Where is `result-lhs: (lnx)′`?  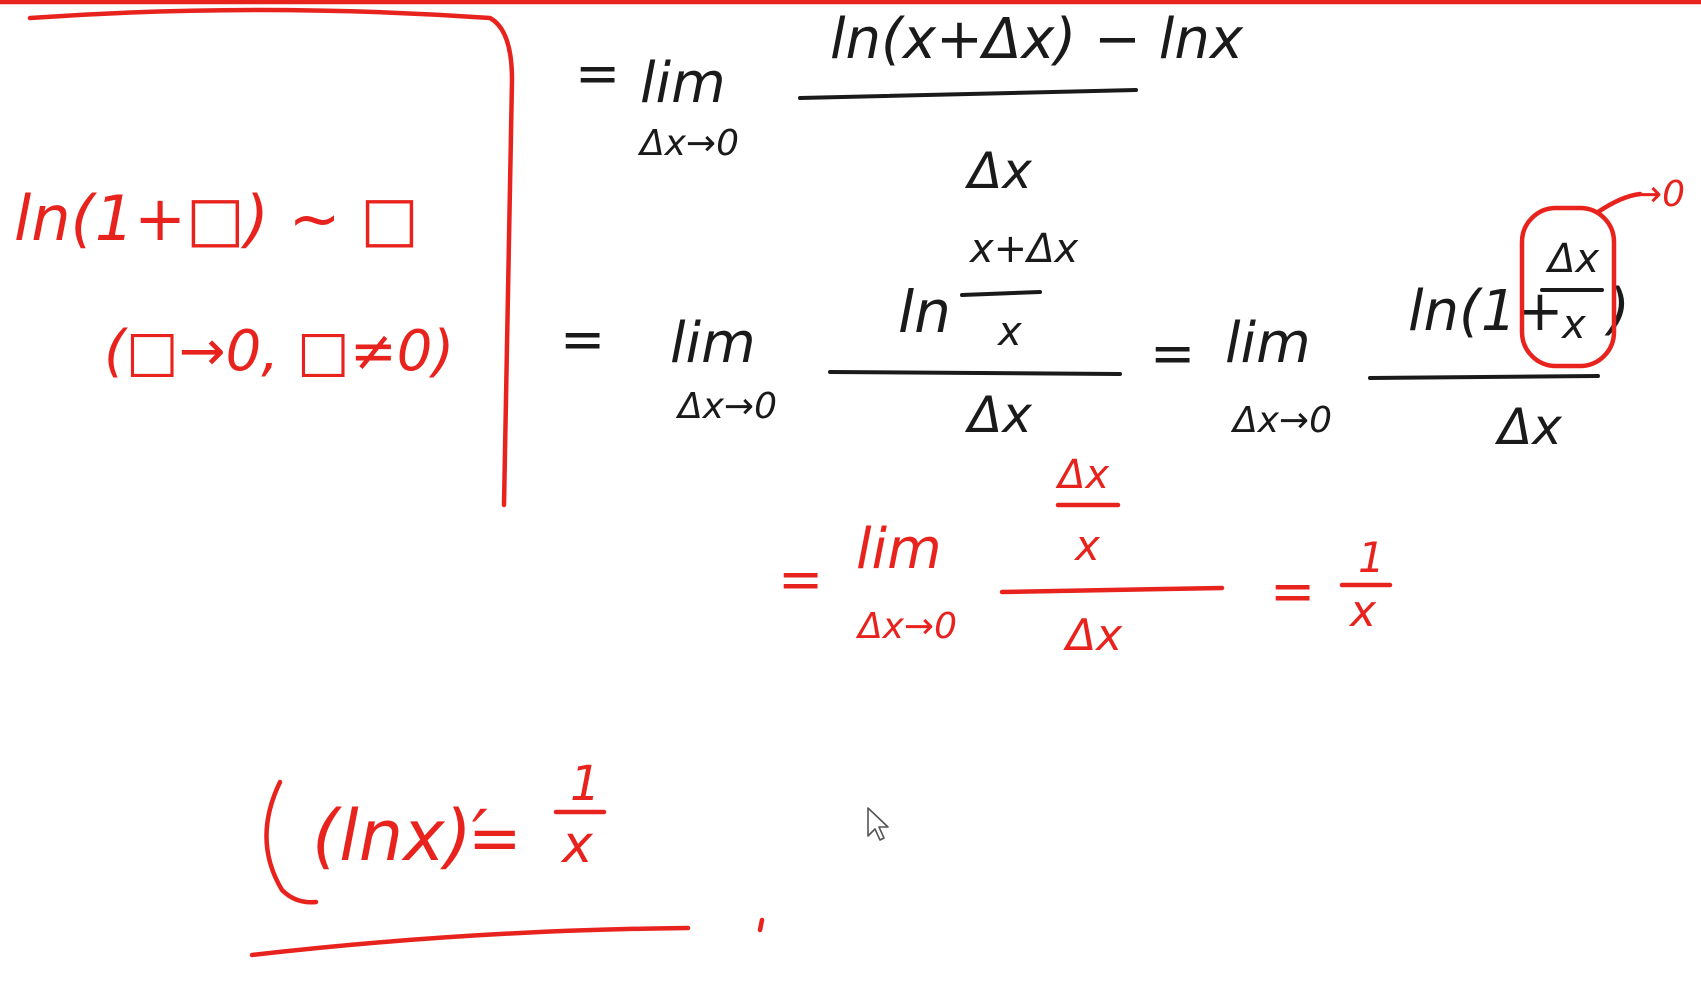
result-lhs: (lnx)′ is located at coordinates (400, 836).